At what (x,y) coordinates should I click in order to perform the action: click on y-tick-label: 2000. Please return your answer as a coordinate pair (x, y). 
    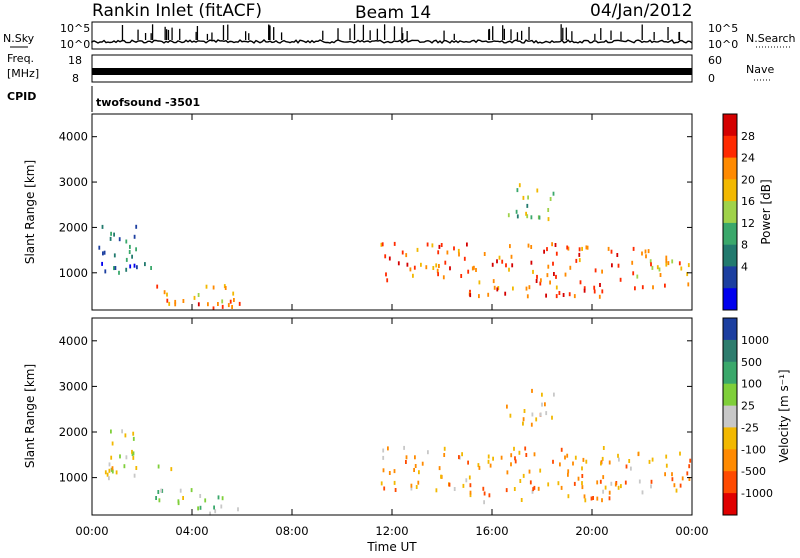
    Looking at the image, I should click on (73, 432).